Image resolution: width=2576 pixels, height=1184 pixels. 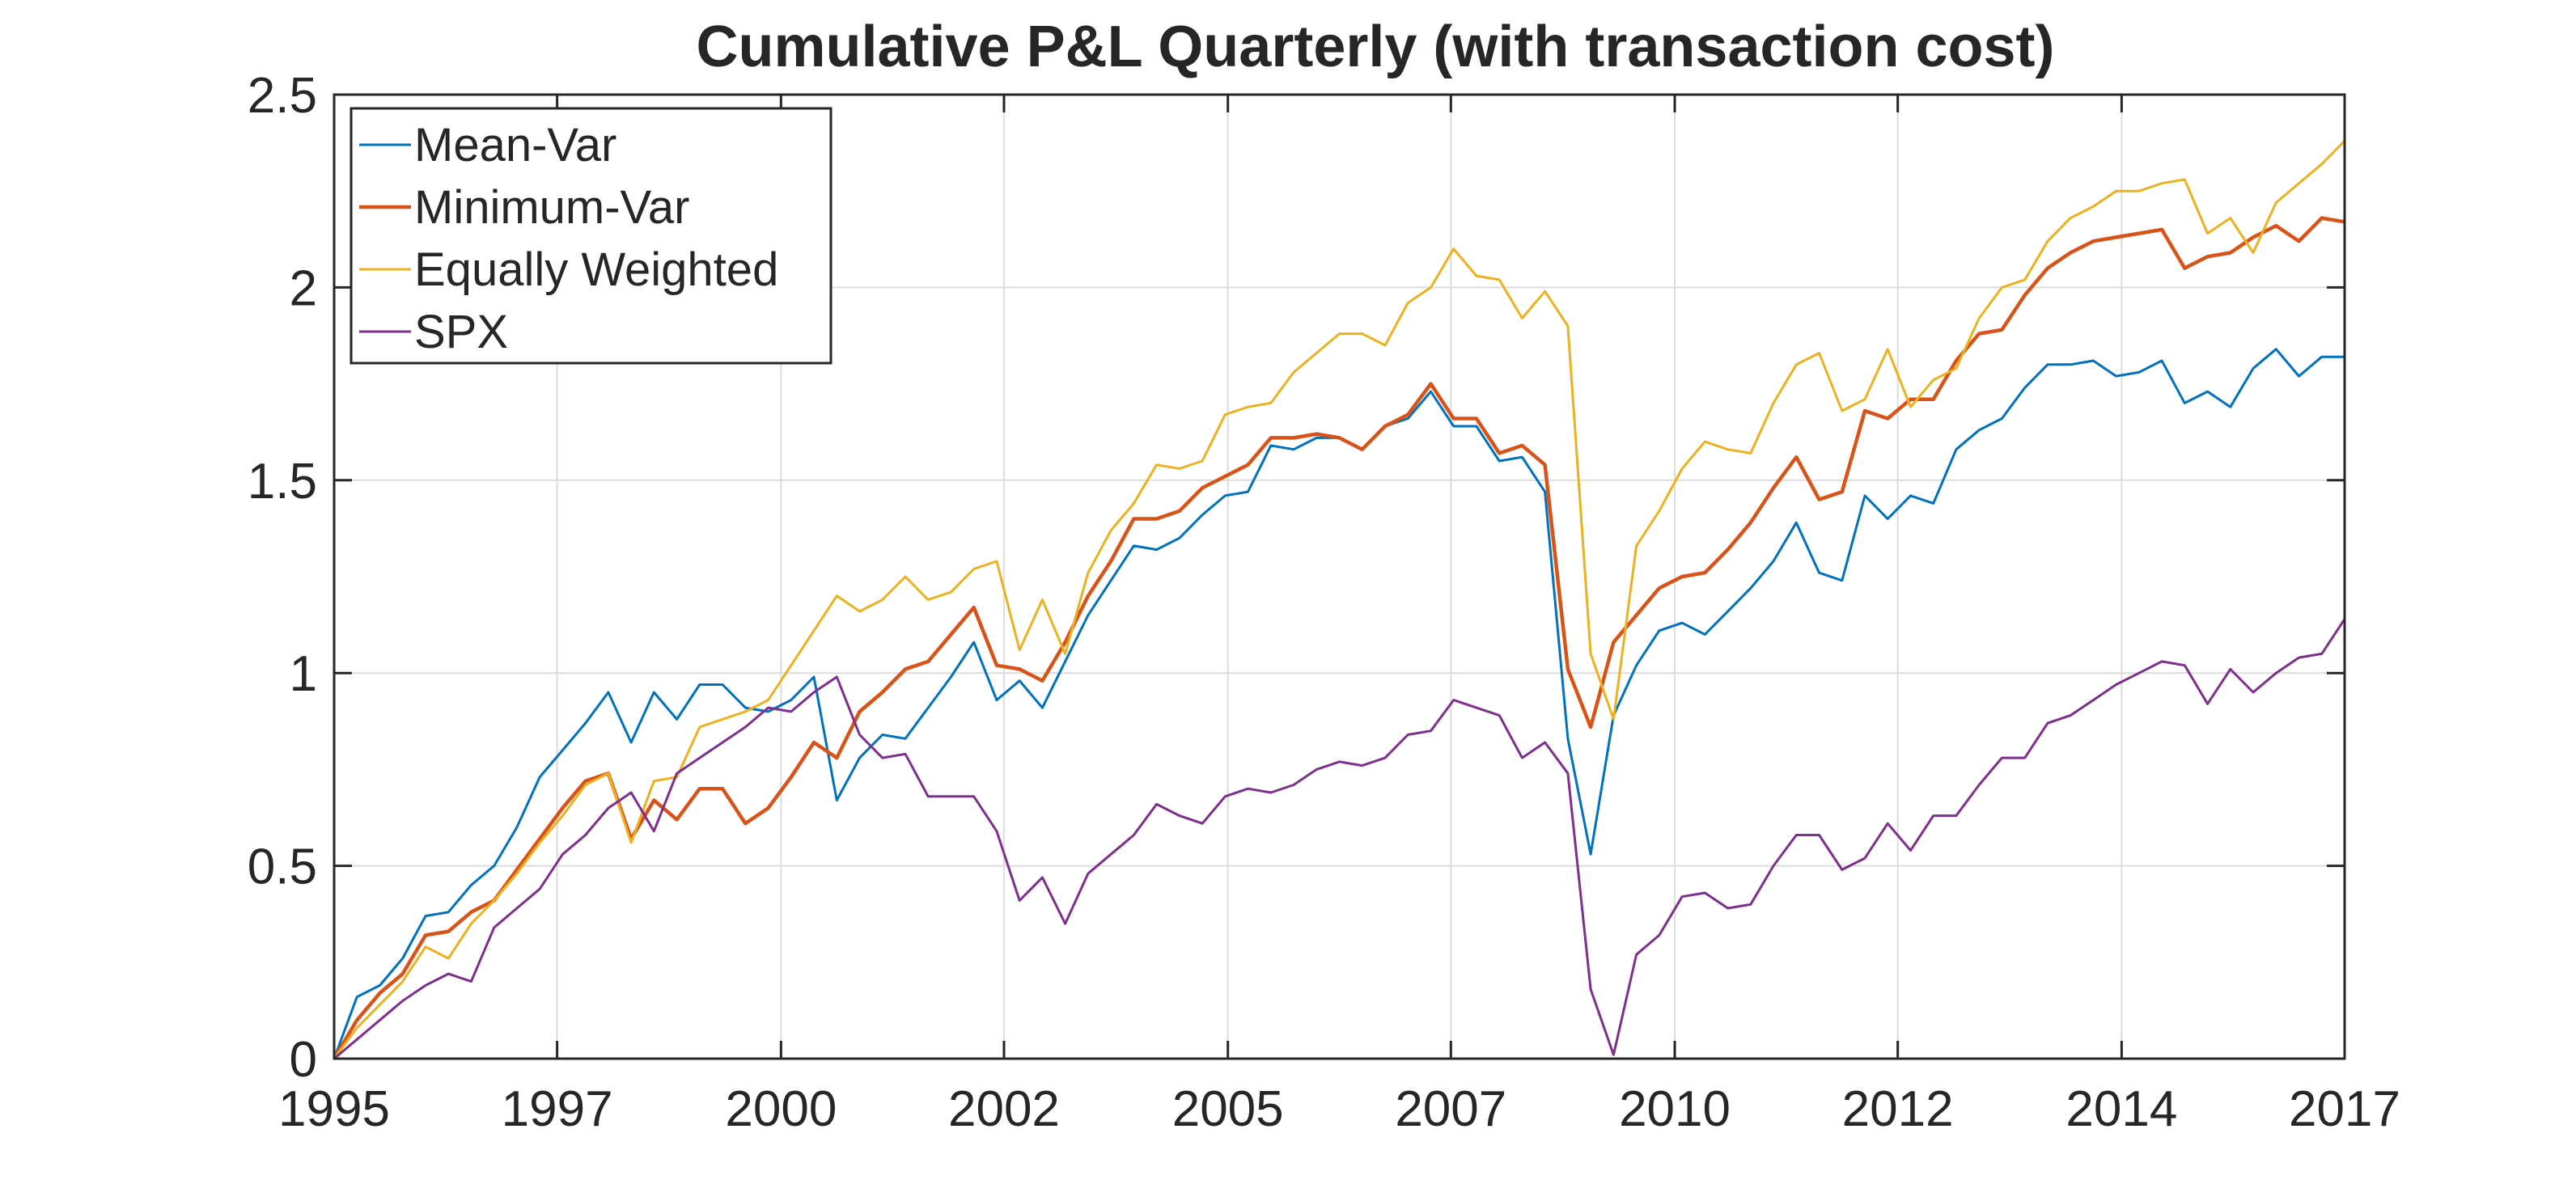 I want to click on y-tick-label: 2.5, so click(x=282, y=96).